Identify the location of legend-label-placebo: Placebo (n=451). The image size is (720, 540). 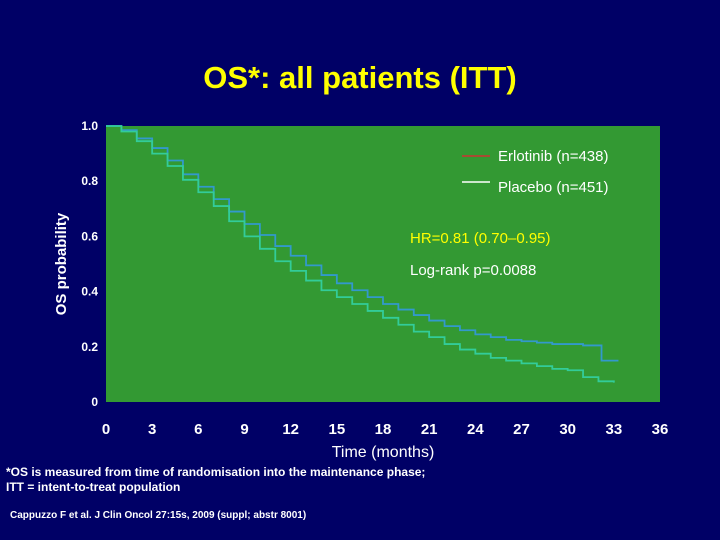
(553, 187).